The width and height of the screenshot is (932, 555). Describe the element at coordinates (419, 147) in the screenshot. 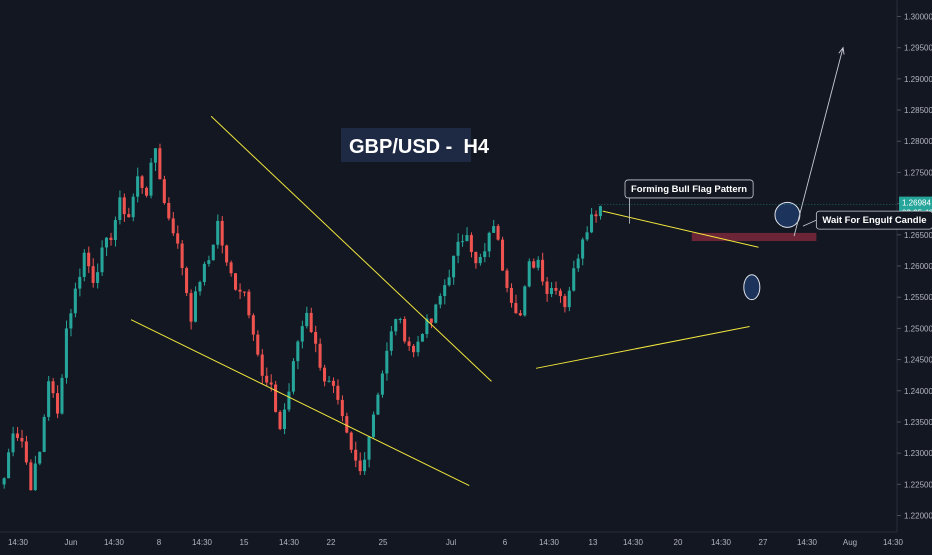

I see `chart-title: GBP/USD - H4` at that location.